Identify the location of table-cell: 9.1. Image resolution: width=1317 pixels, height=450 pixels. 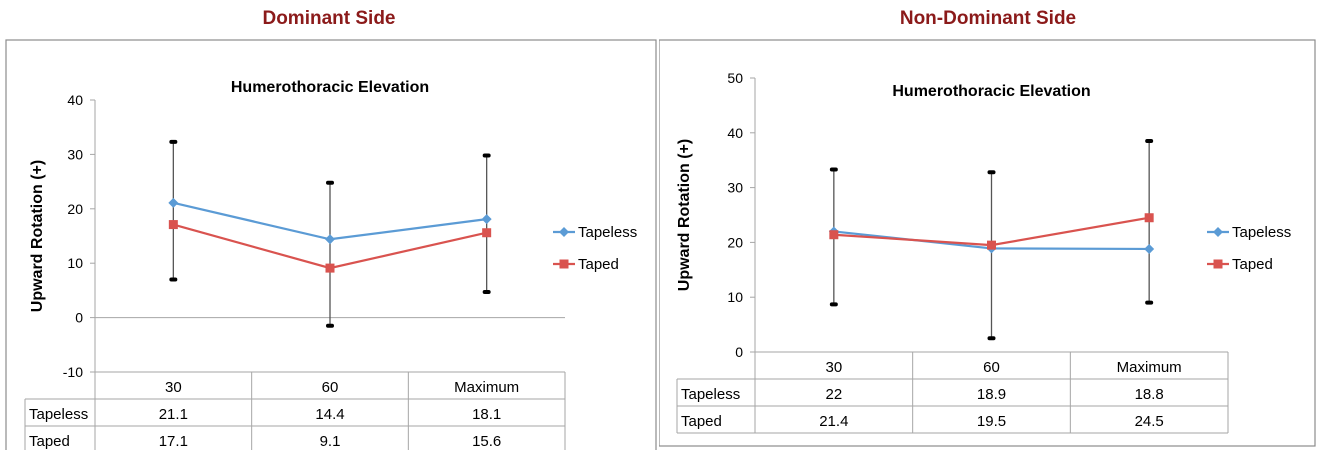
(330, 441).